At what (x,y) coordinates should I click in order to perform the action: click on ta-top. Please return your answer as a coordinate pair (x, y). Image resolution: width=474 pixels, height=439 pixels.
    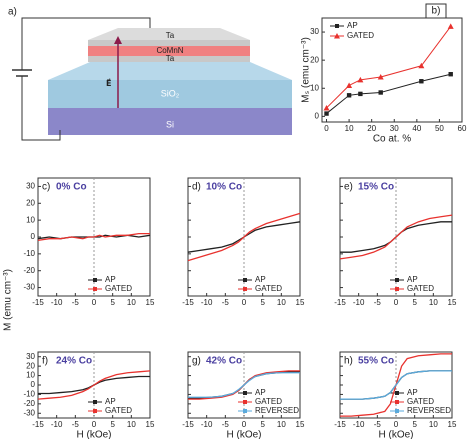
    Looking at the image, I should click on (169, 43).